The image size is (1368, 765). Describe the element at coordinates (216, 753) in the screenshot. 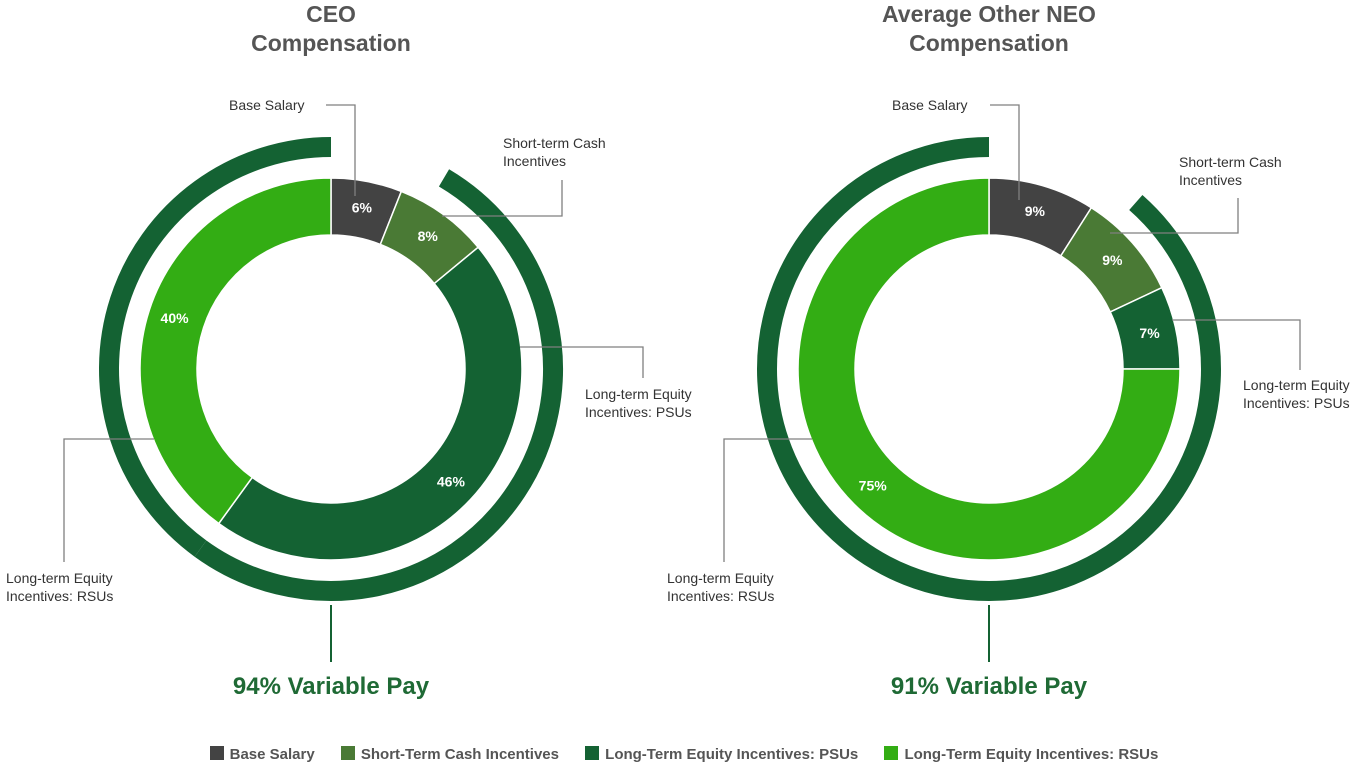

I see `legend-swatch-base-salary` at that location.